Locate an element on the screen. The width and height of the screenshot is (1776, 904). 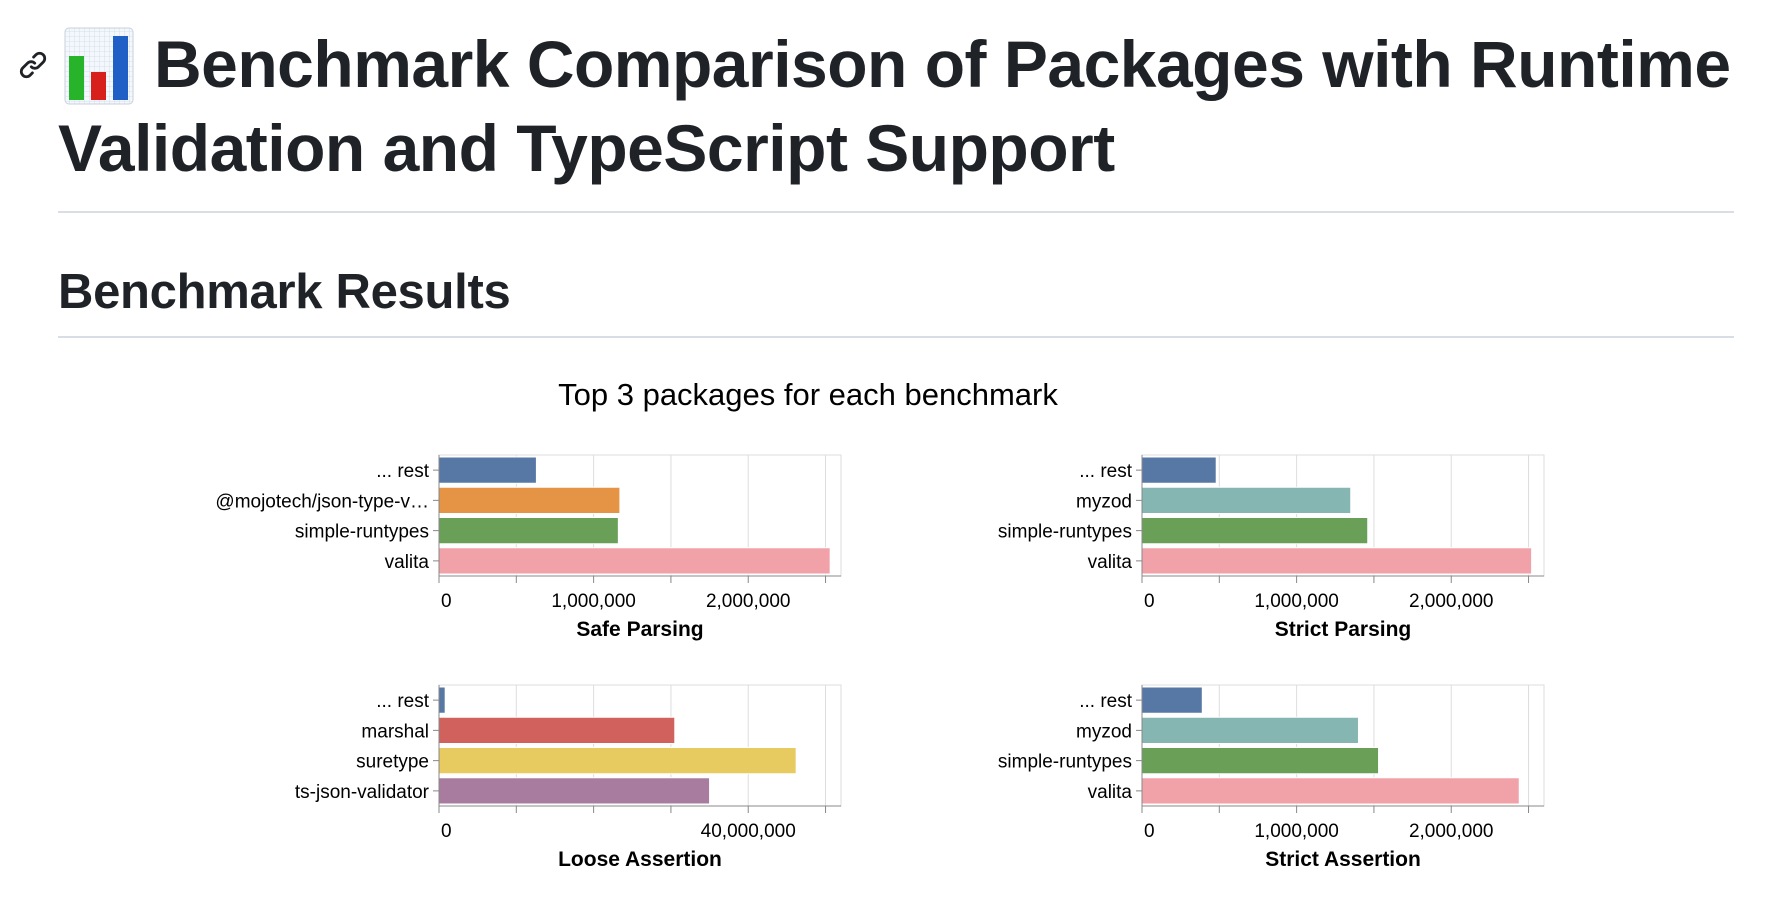
title-divider is located at coordinates (896, 212).